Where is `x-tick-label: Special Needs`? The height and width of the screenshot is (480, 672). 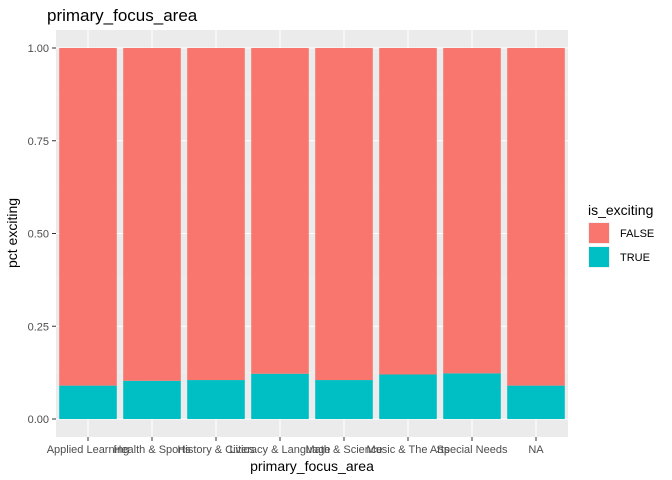 x-tick-label: Special Needs is located at coordinates (472, 450).